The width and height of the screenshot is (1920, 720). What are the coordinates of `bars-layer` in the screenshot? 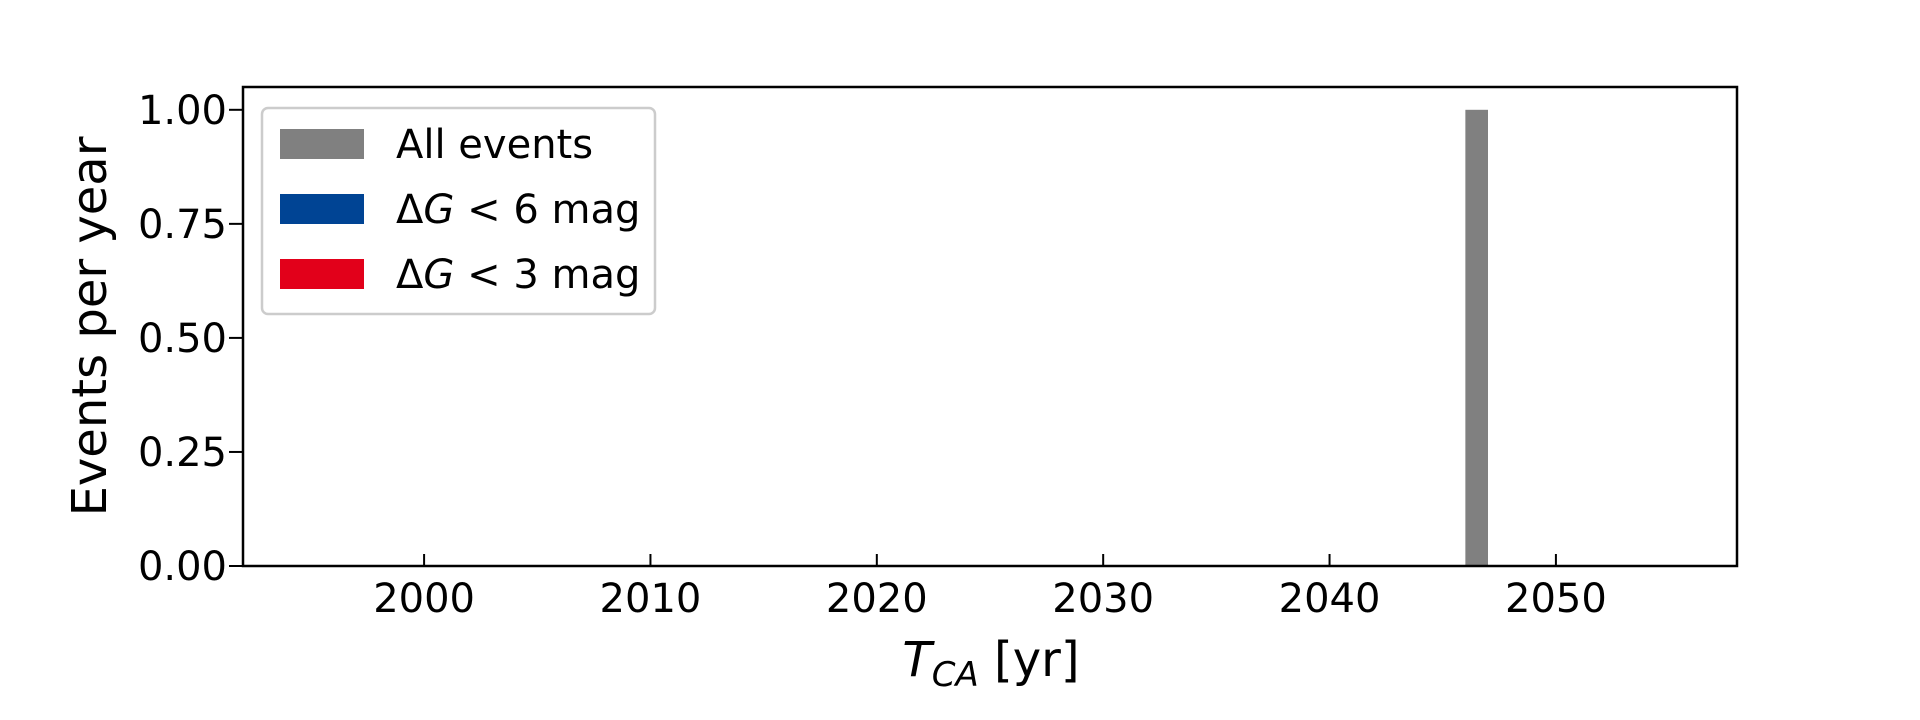 It's located at (1476, 338).